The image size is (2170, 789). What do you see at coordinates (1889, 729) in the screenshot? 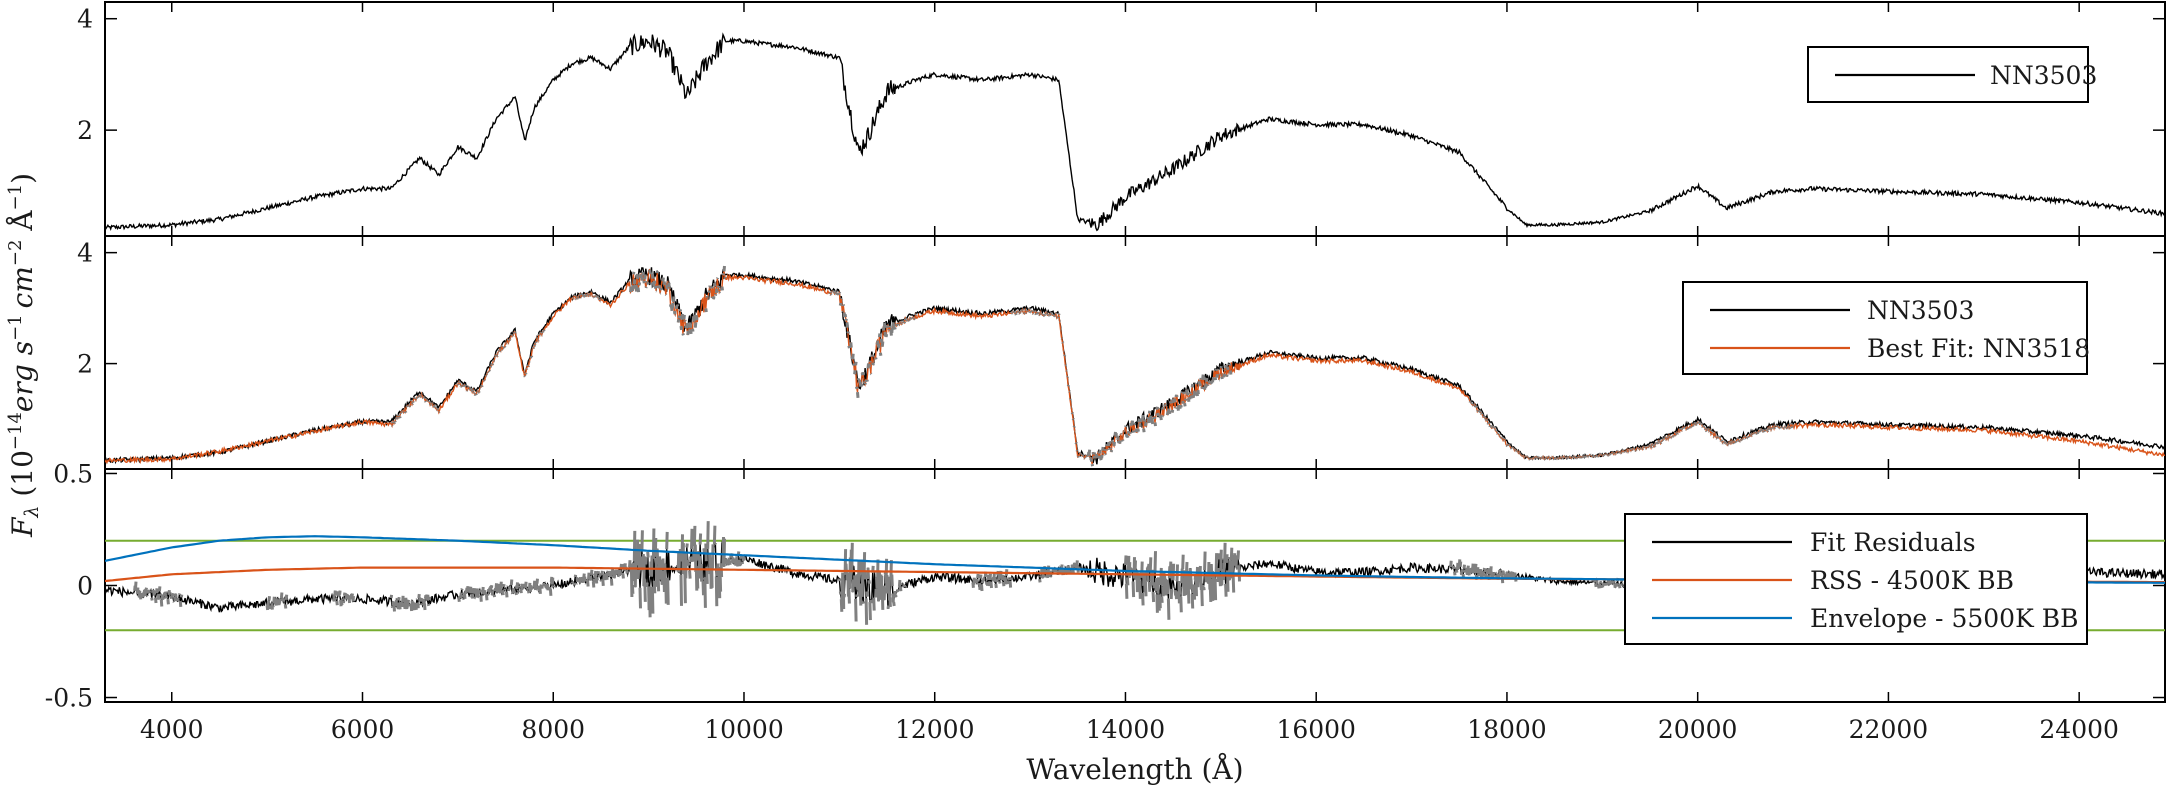
I see `x-tick-label: 22000` at bounding box center [1889, 729].